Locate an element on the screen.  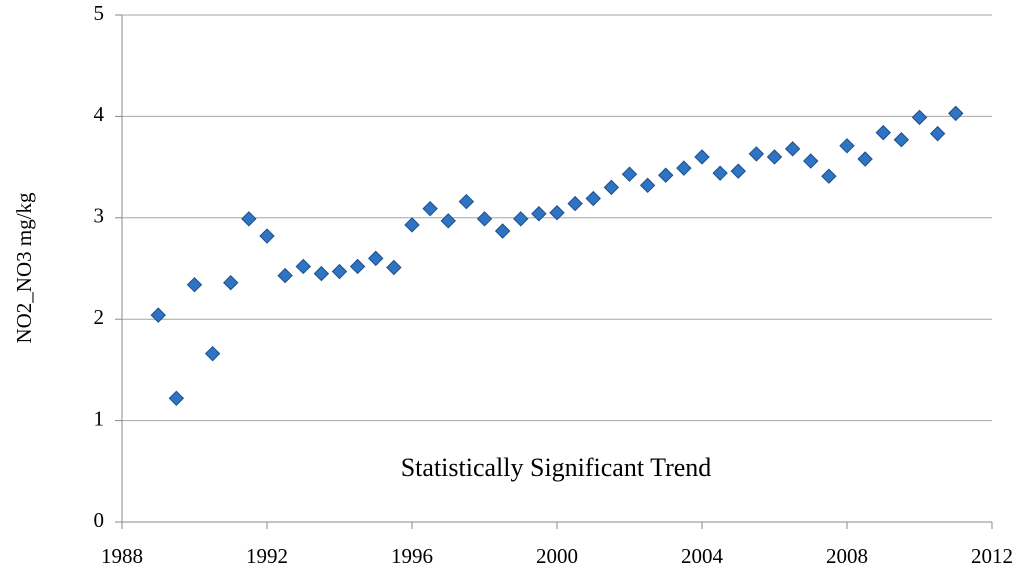
x-tick-label: 2000 is located at coordinates (557, 556).